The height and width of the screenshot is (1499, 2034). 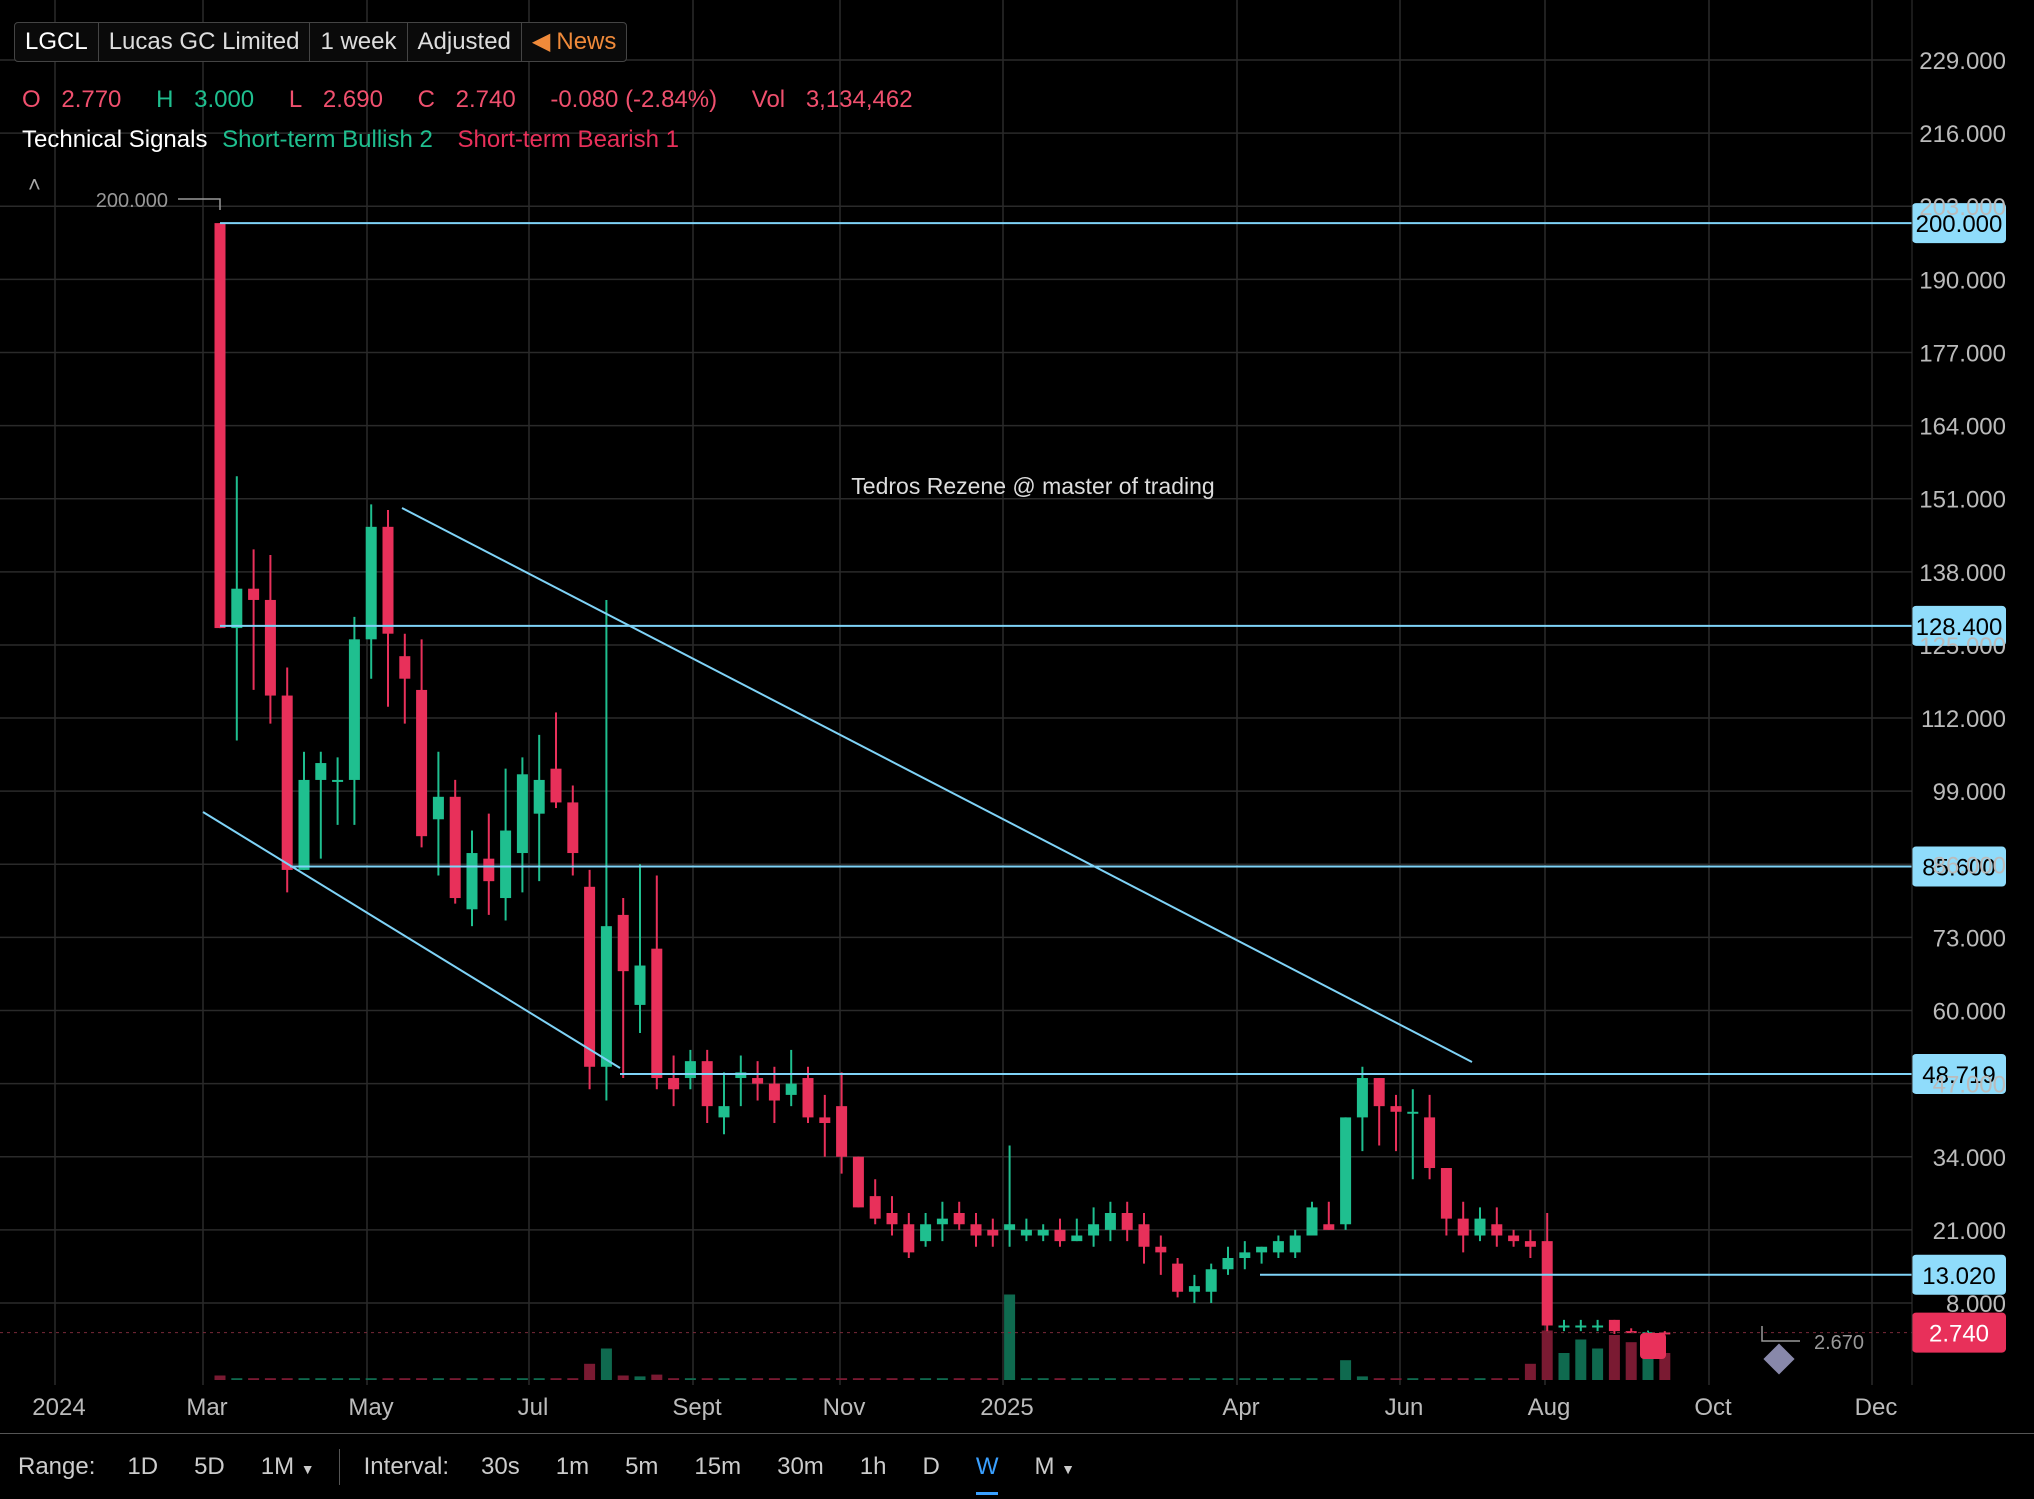 I want to click on interval-1h: 1h, so click(x=873, y=1466).